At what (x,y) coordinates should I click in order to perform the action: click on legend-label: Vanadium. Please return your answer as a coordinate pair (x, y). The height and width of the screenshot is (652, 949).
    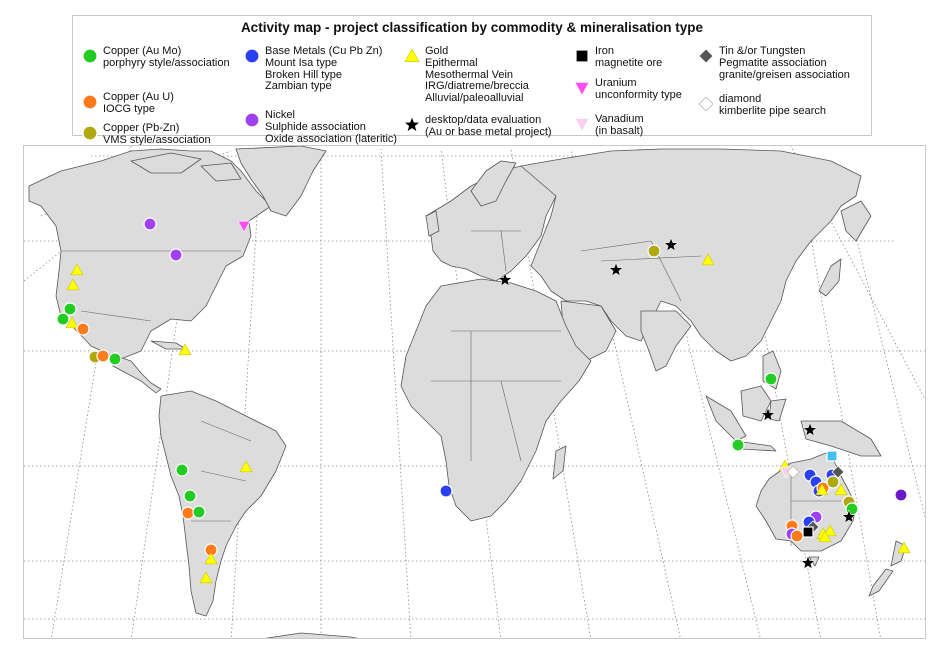
    Looking at the image, I should click on (619, 119).